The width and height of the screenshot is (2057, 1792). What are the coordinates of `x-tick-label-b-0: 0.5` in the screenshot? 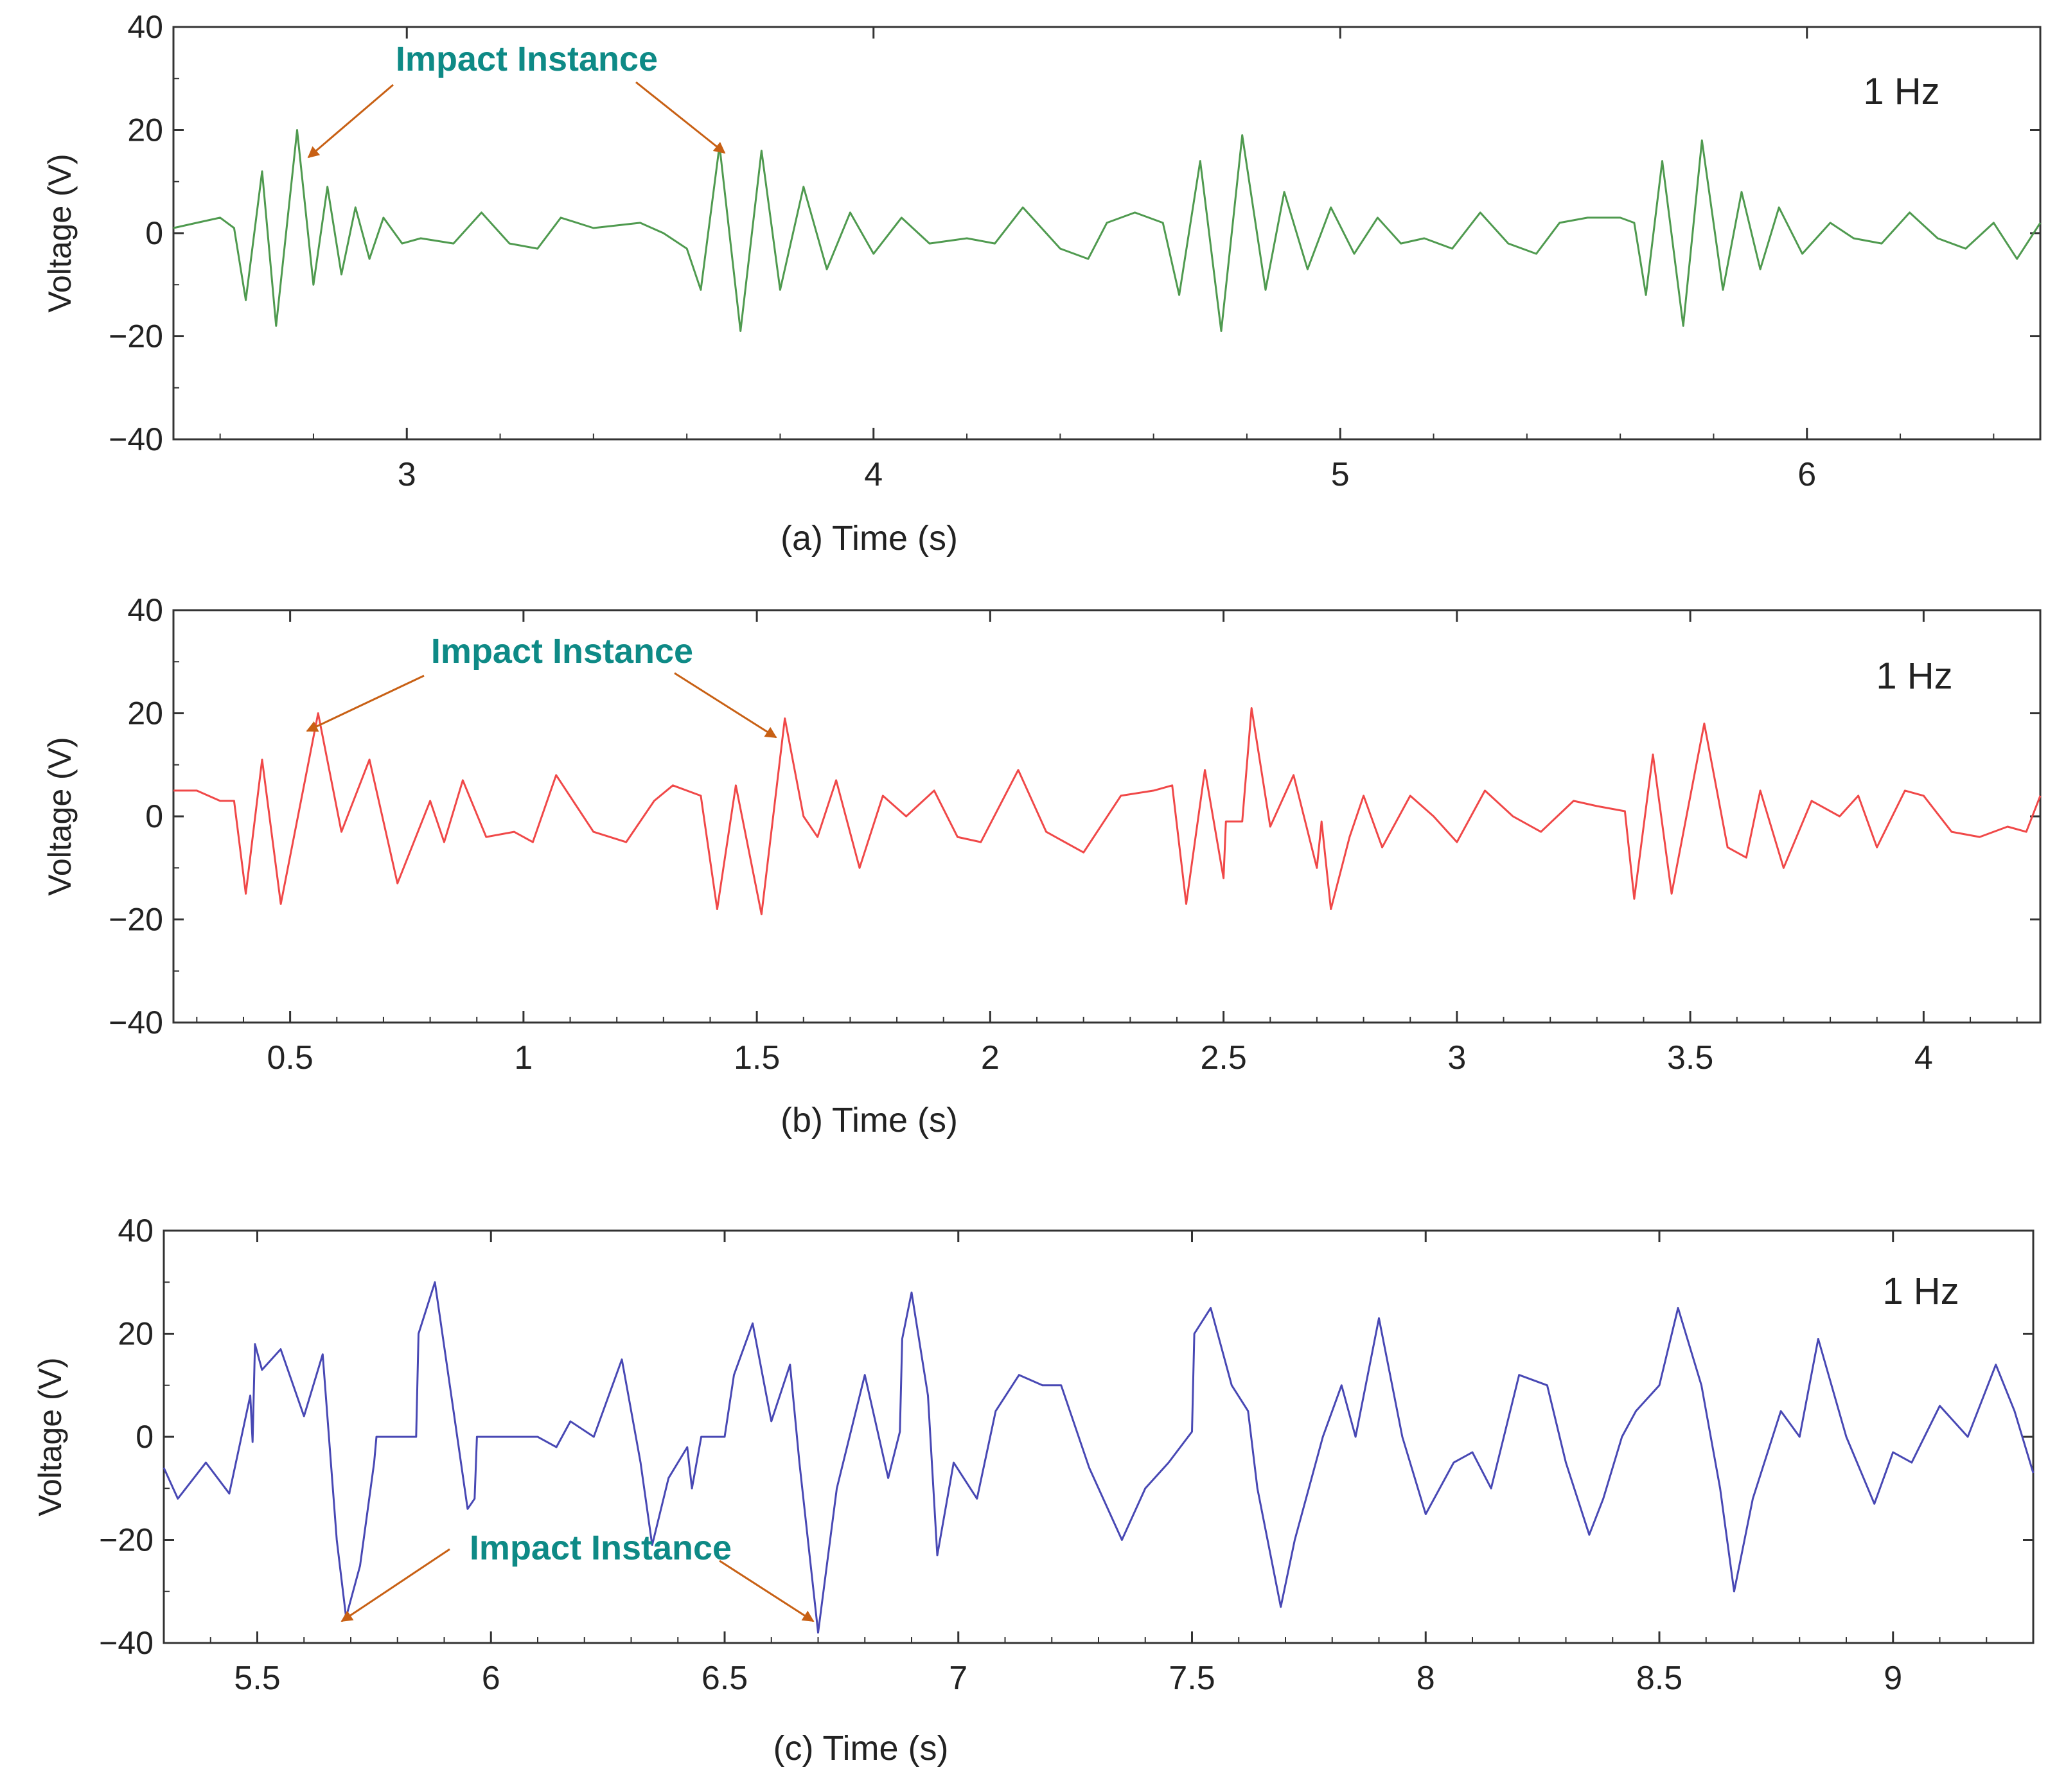 It's located at (290, 1057).